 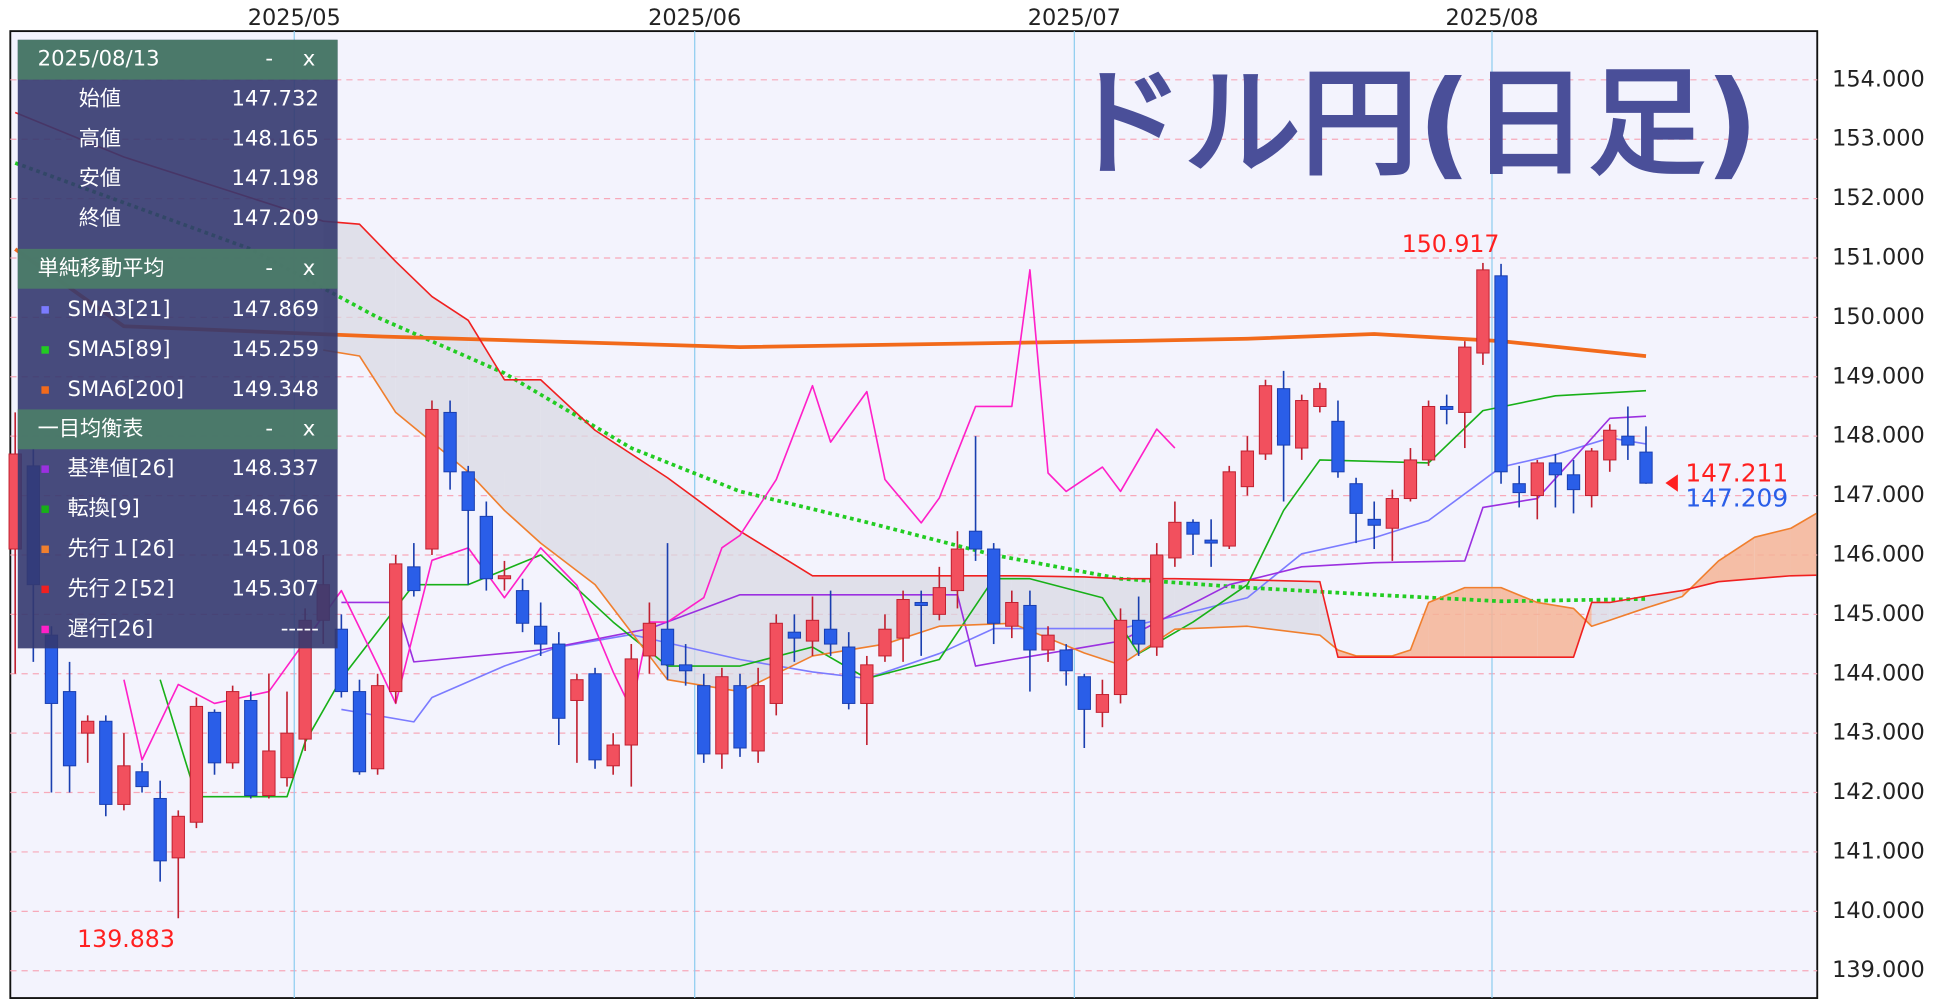 What do you see at coordinates (274, 388) in the screenshot?
I see `legend-value: 149.348` at bounding box center [274, 388].